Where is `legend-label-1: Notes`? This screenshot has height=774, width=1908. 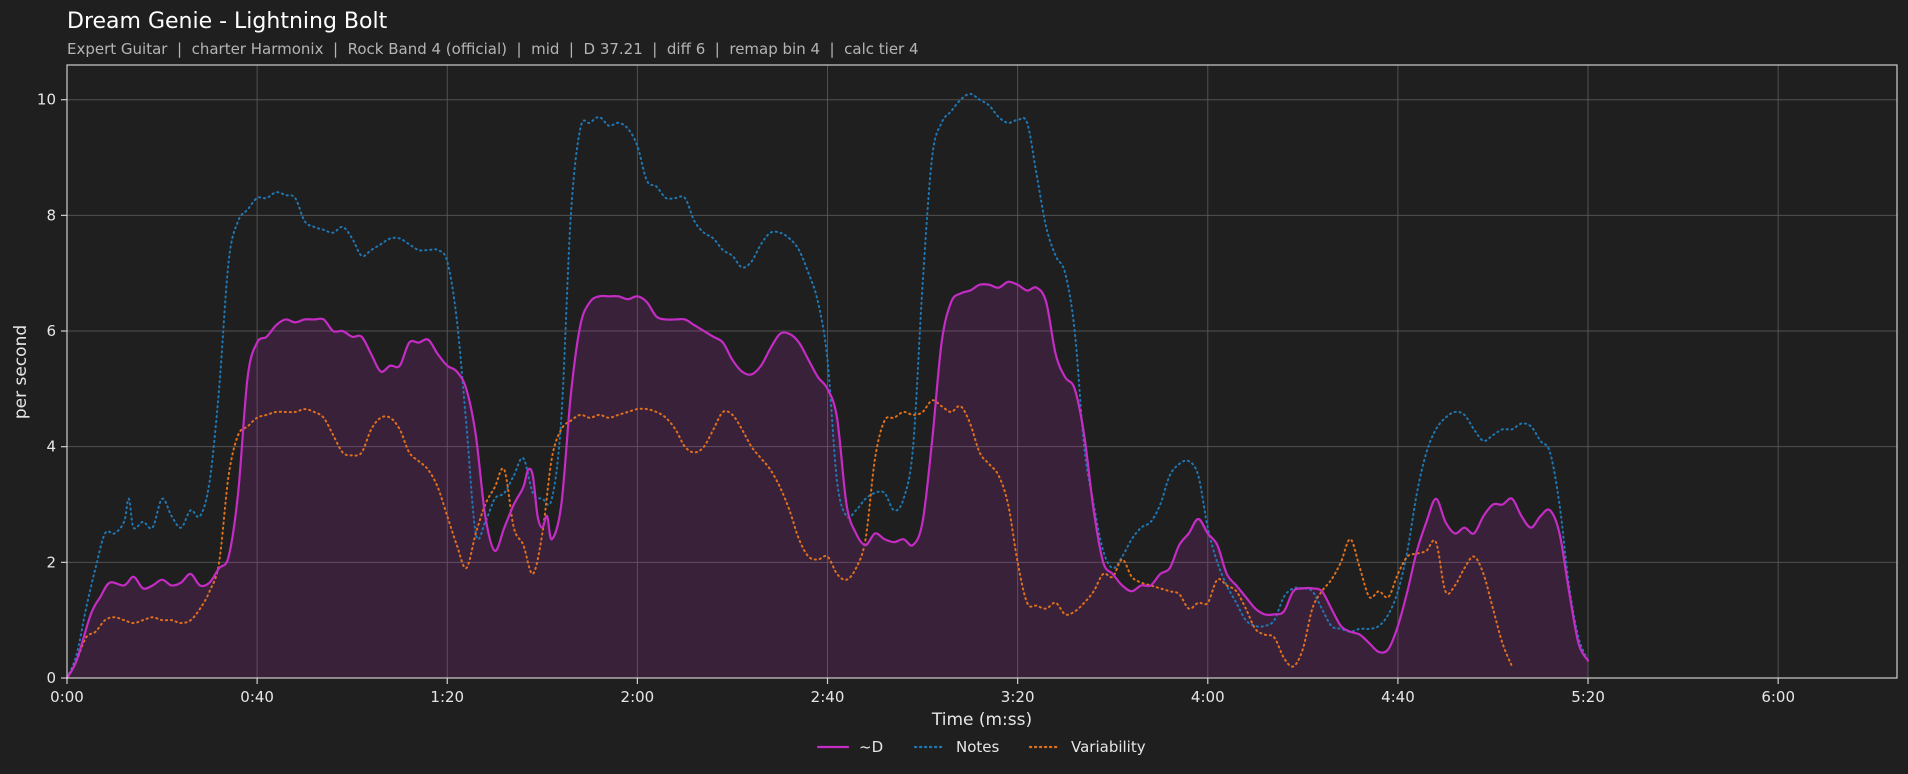 legend-label-1: Notes is located at coordinates (978, 747).